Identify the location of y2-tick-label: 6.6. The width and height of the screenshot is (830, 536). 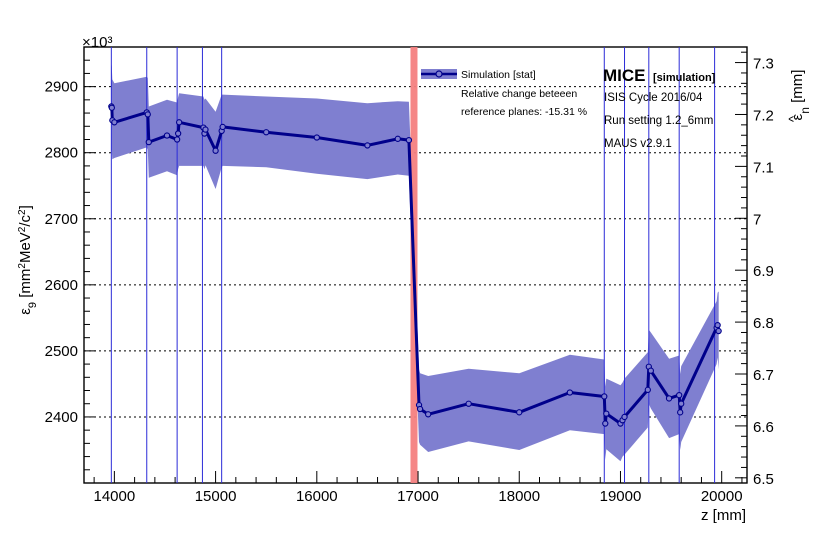
(763, 427).